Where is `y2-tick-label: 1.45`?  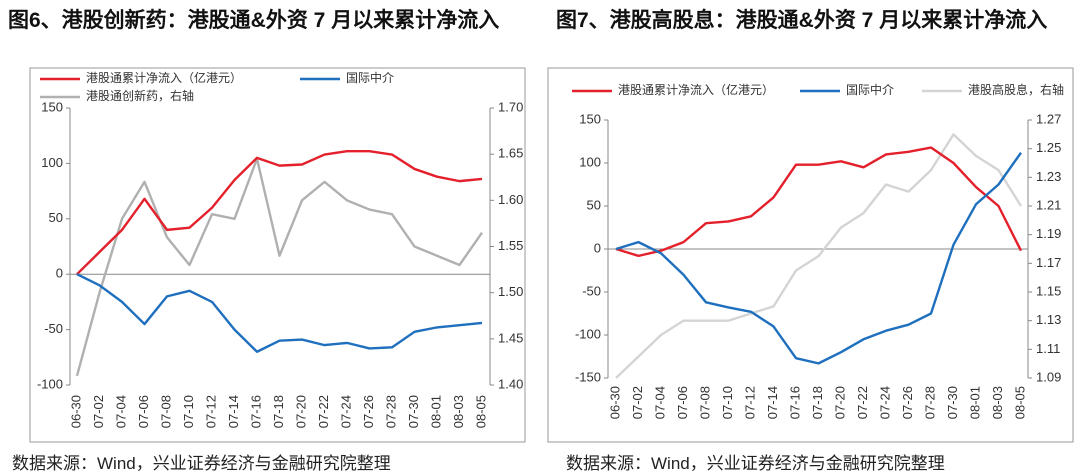
y2-tick-label: 1.45 is located at coordinates (510, 337).